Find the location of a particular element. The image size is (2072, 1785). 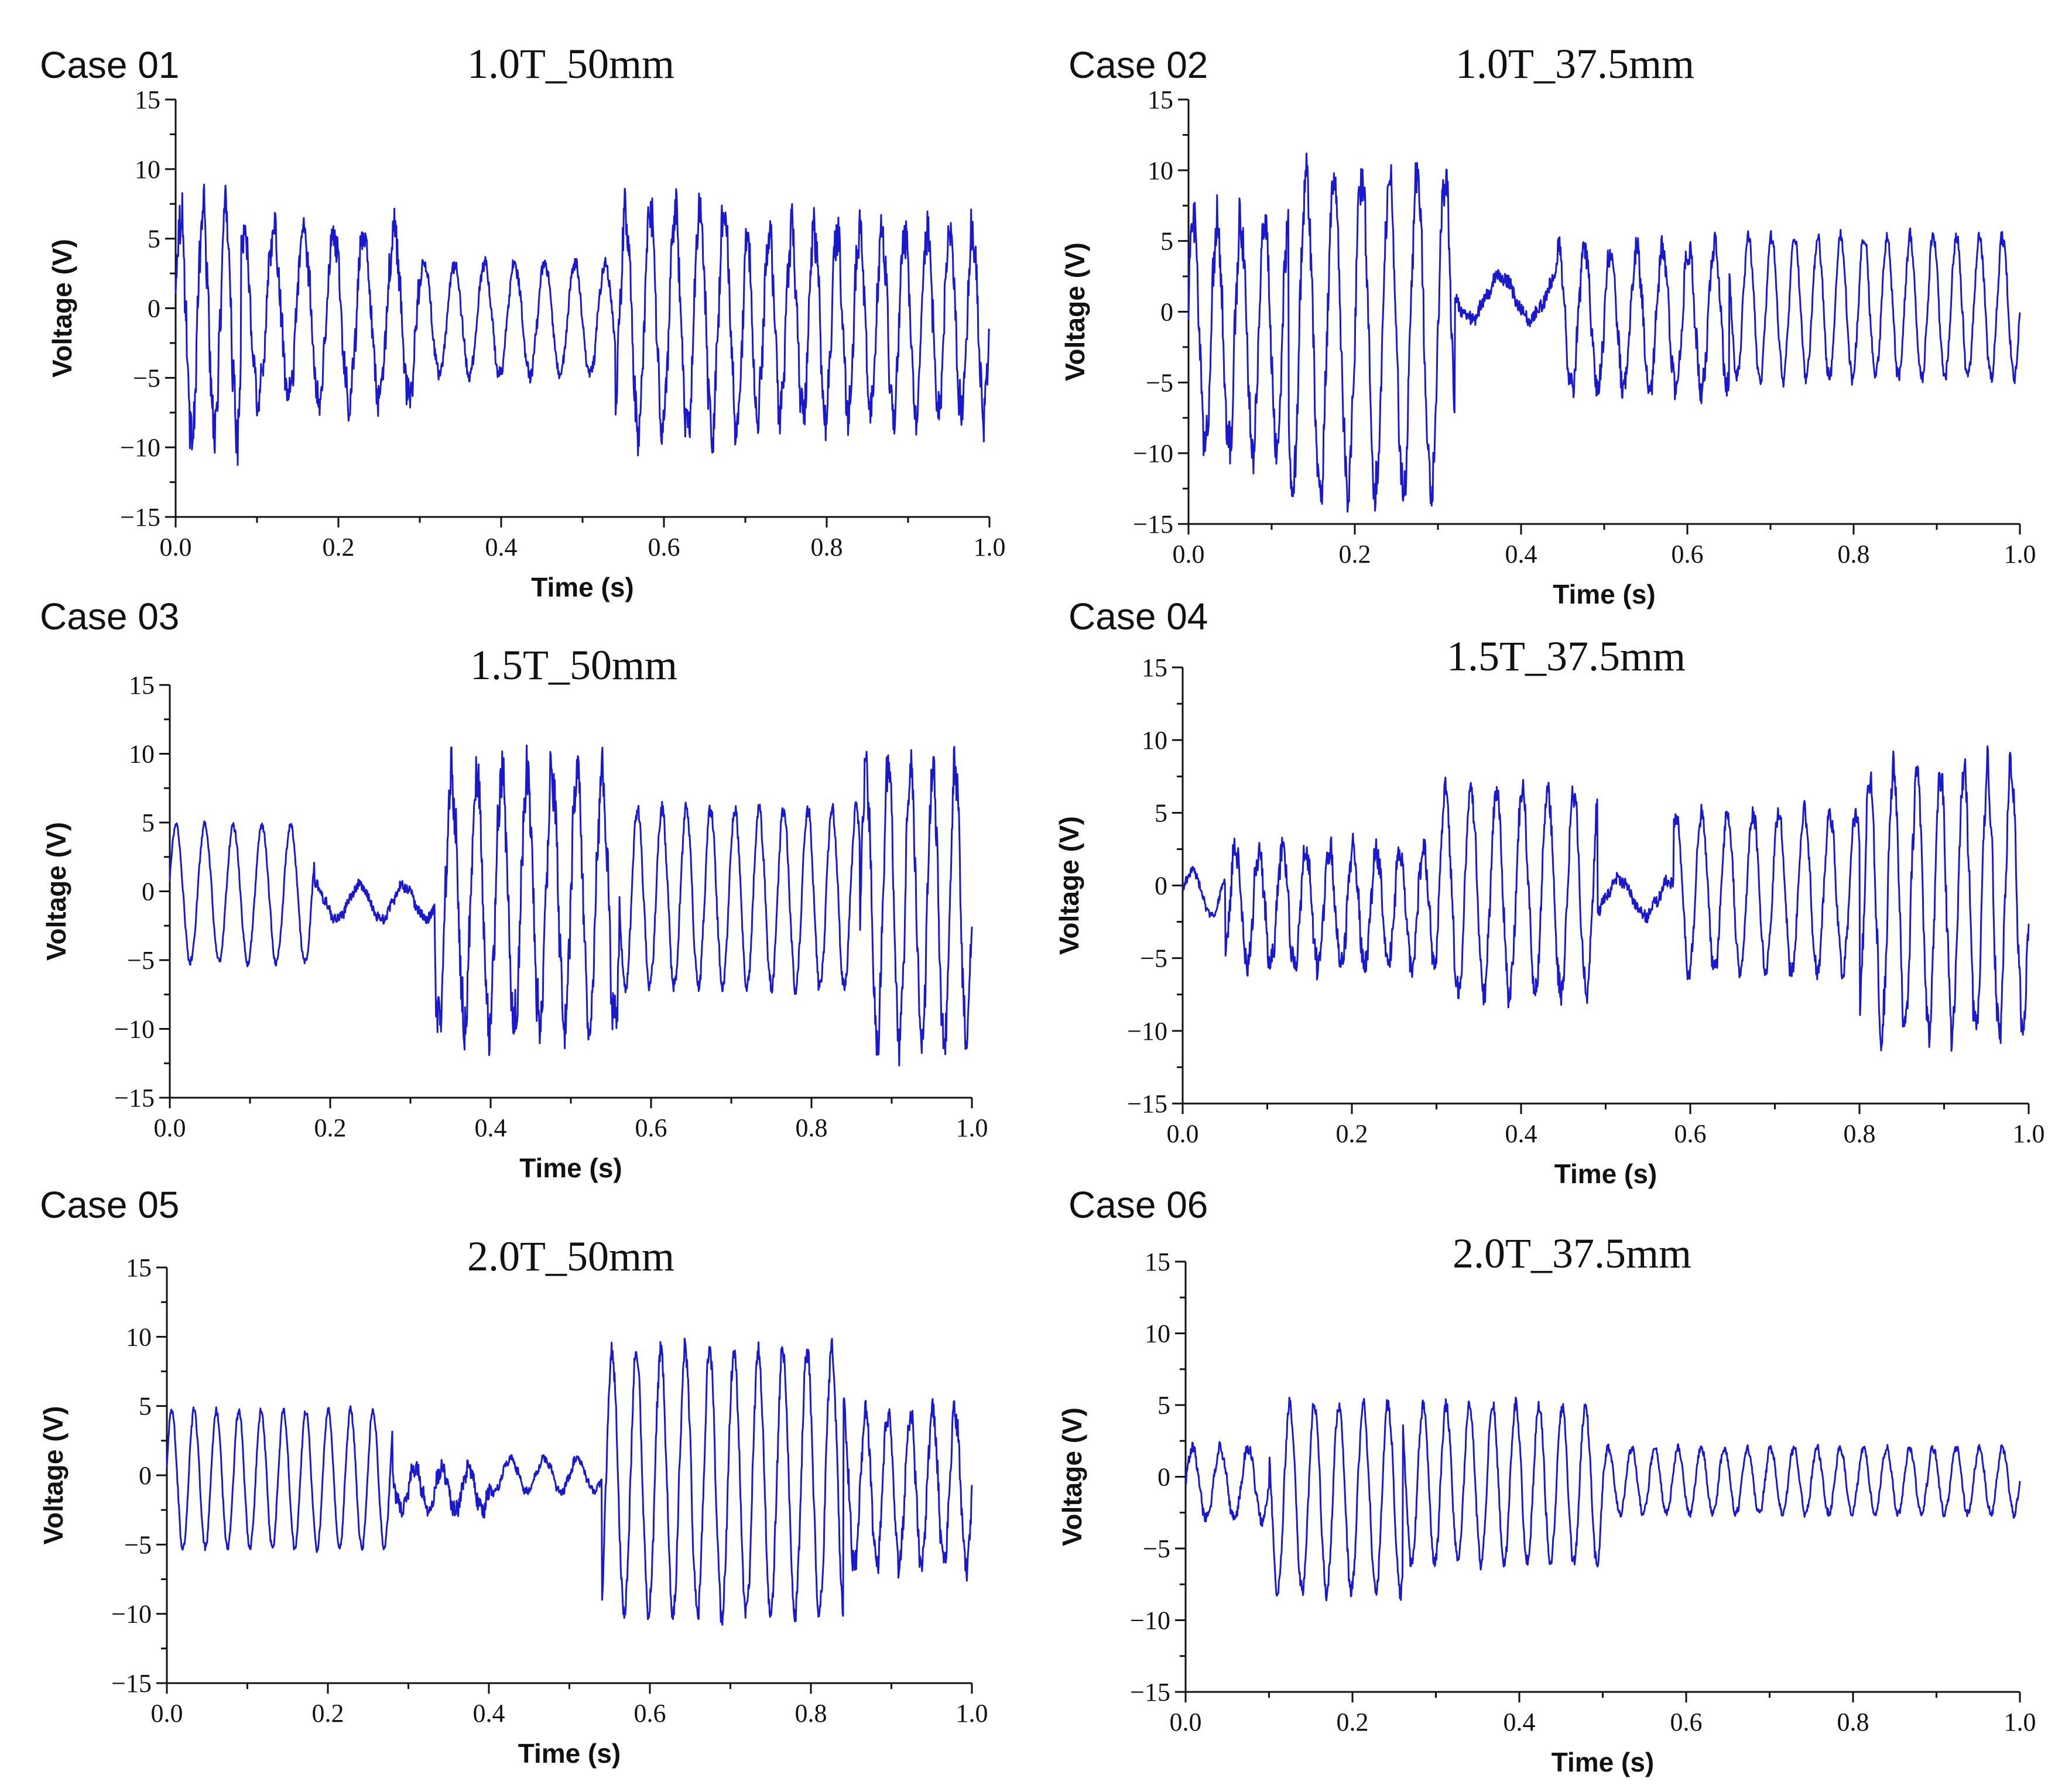

chart-title: 1.5T_37.5mm is located at coordinates (1566, 656).